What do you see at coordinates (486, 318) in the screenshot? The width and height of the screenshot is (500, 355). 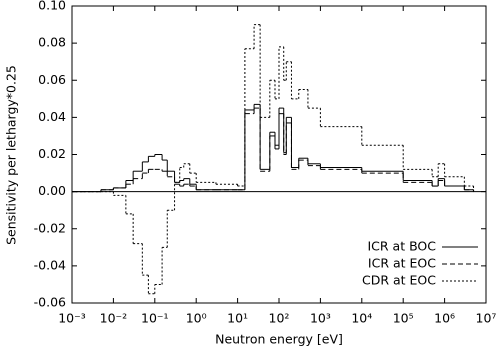 I see `x-tick-label: 10⁷` at bounding box center [486, 318].